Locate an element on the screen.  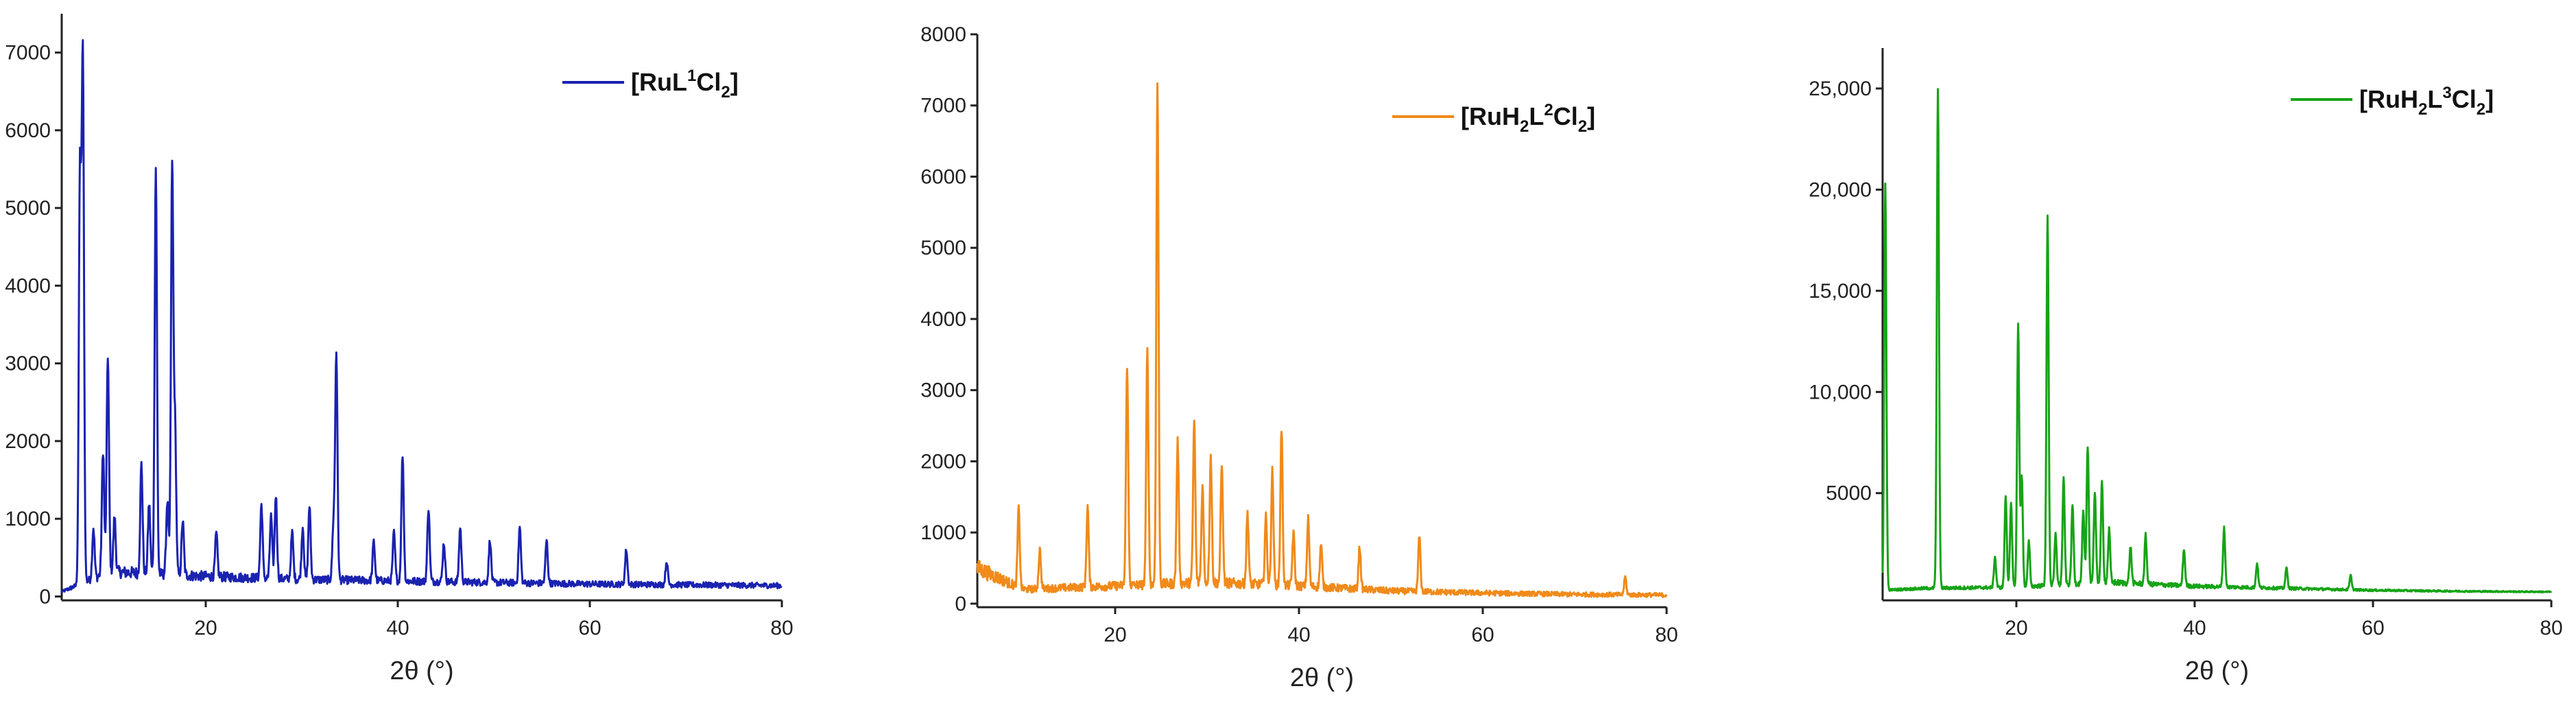
legend: [RuL1Cl2] is located at coordinates (650, 84).